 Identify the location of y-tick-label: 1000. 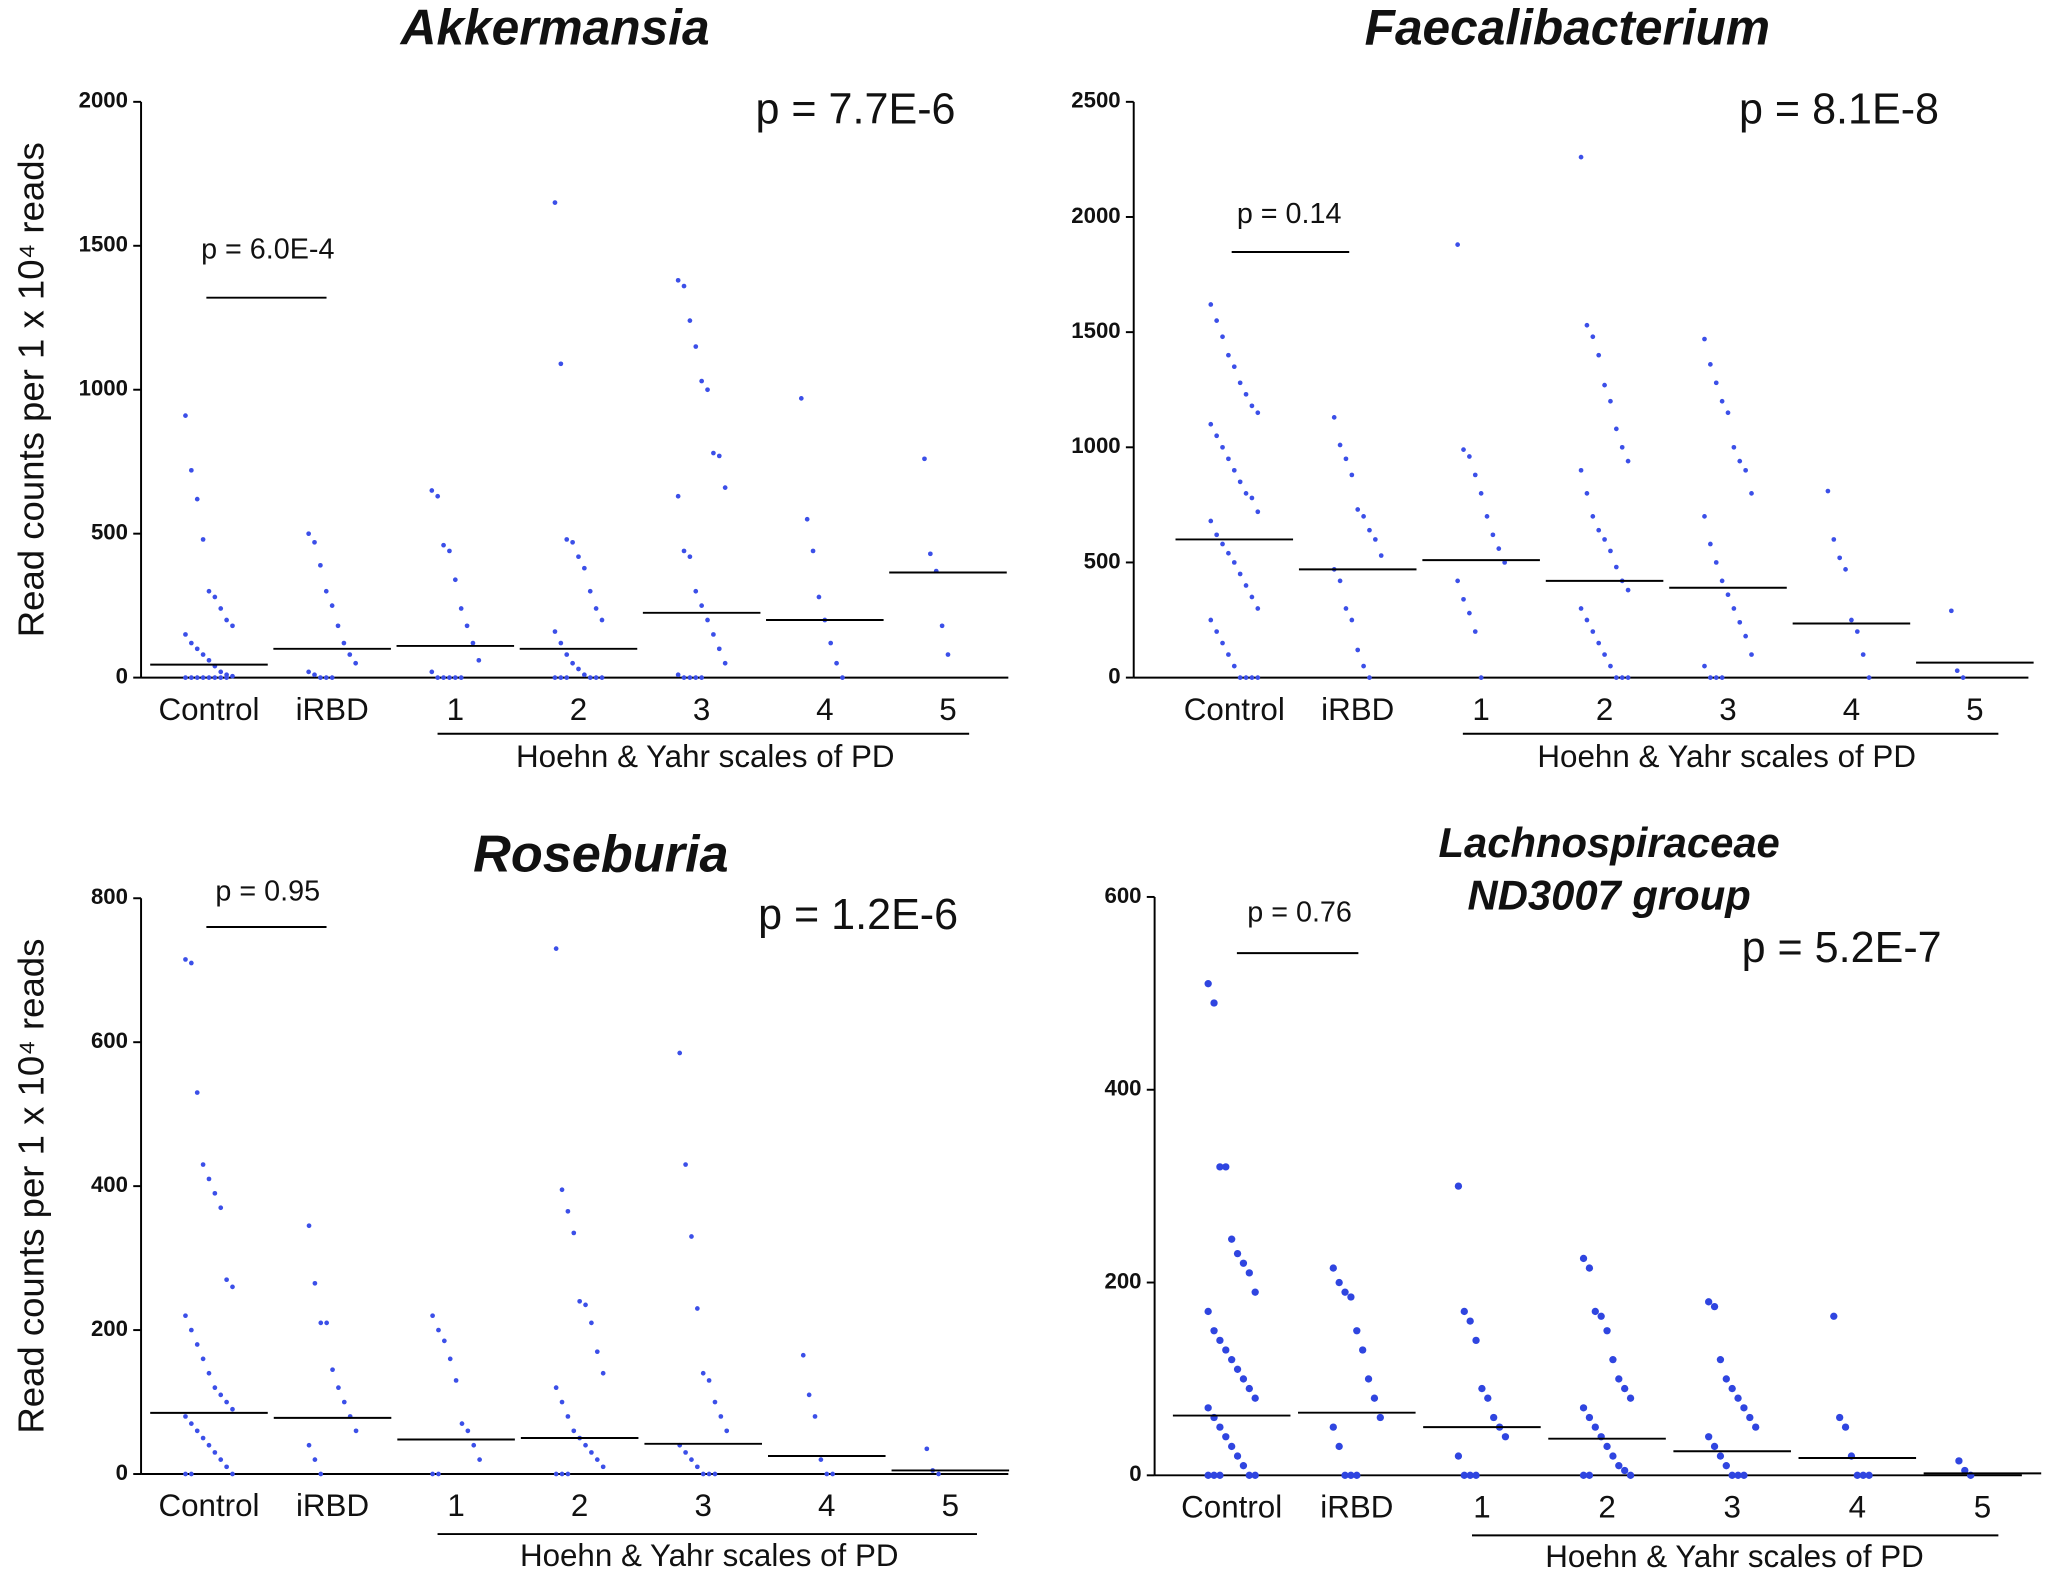
(1095, 445).